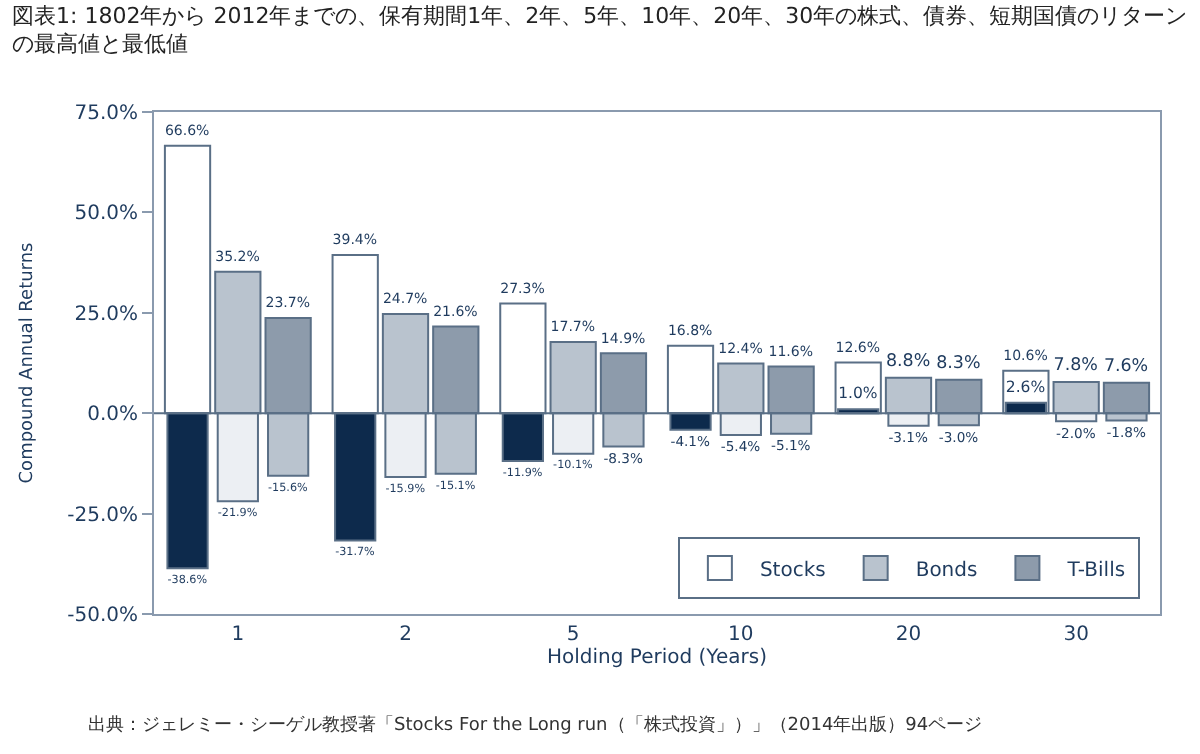 The width and height of the screenshot is (1200, 754). I want to click on y-tick-label: -25.0%, so click(102, 515).